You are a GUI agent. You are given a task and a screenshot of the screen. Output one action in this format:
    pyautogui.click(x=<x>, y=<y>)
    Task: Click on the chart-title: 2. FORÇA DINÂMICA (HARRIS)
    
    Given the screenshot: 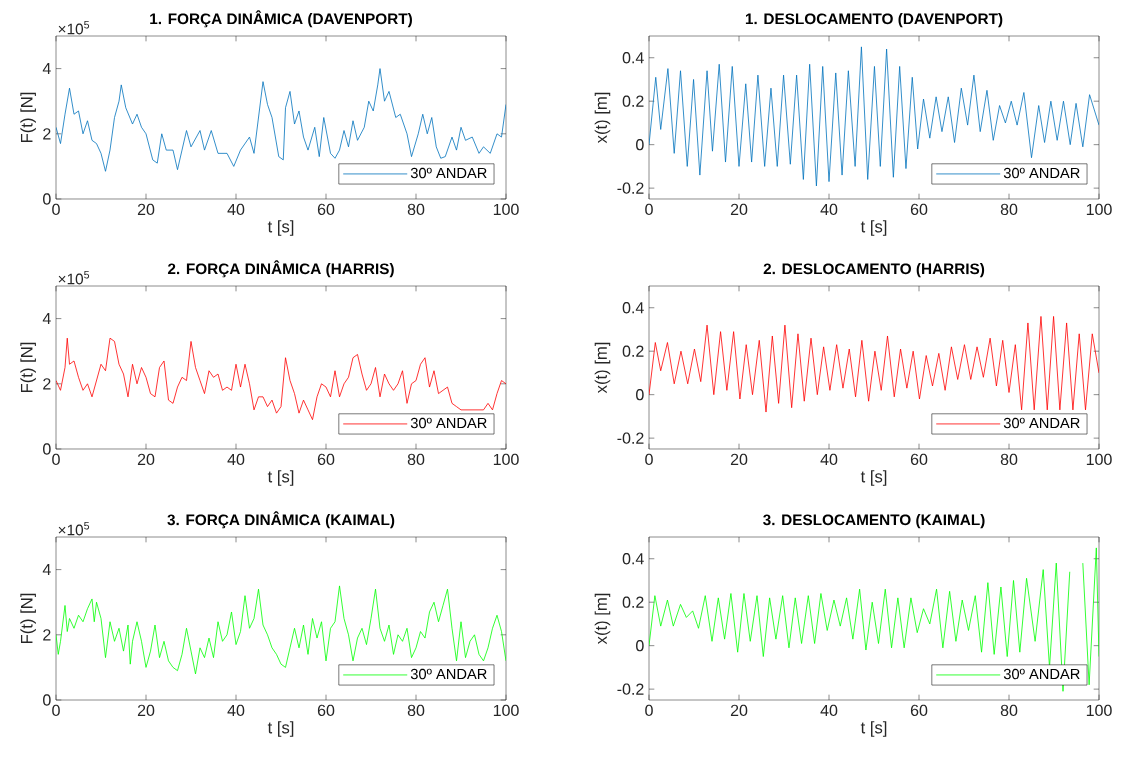 What is the action you would take?
    pyautogui.click(x=280, y=269)
    